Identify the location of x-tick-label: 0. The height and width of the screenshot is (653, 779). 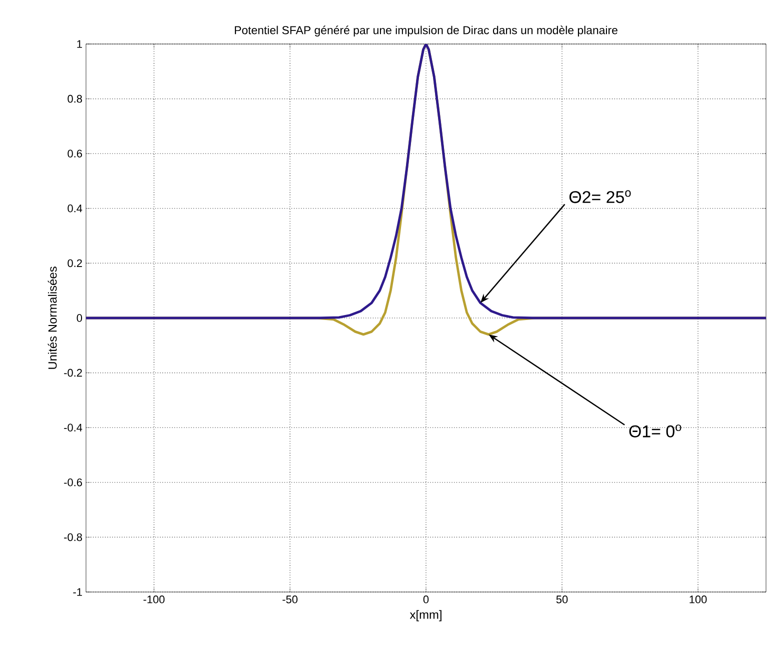
(426, 600).